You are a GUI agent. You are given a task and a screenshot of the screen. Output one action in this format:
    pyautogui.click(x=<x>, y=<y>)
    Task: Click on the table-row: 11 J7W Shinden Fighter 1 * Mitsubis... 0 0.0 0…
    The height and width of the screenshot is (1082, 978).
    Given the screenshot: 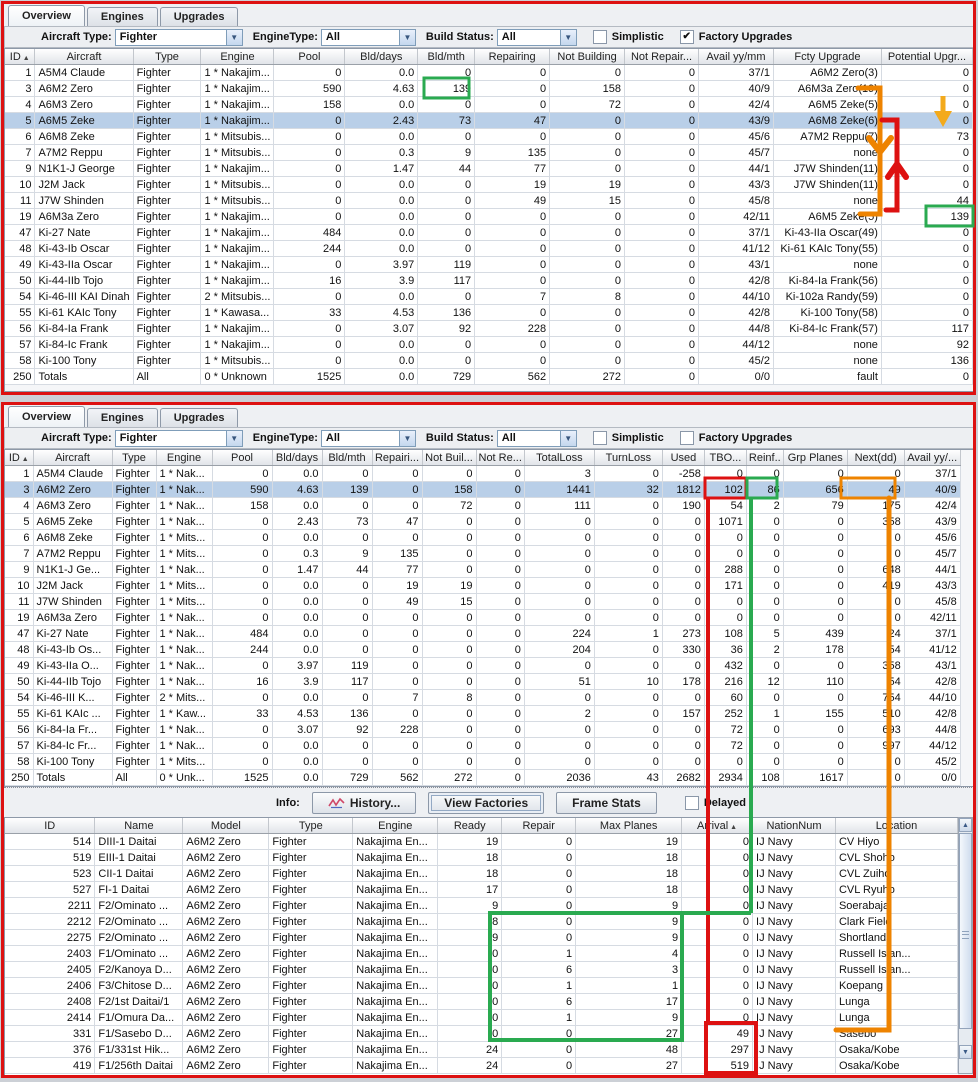 What is the action you would take?
    pyautogui.click(x=489, y=200)
    